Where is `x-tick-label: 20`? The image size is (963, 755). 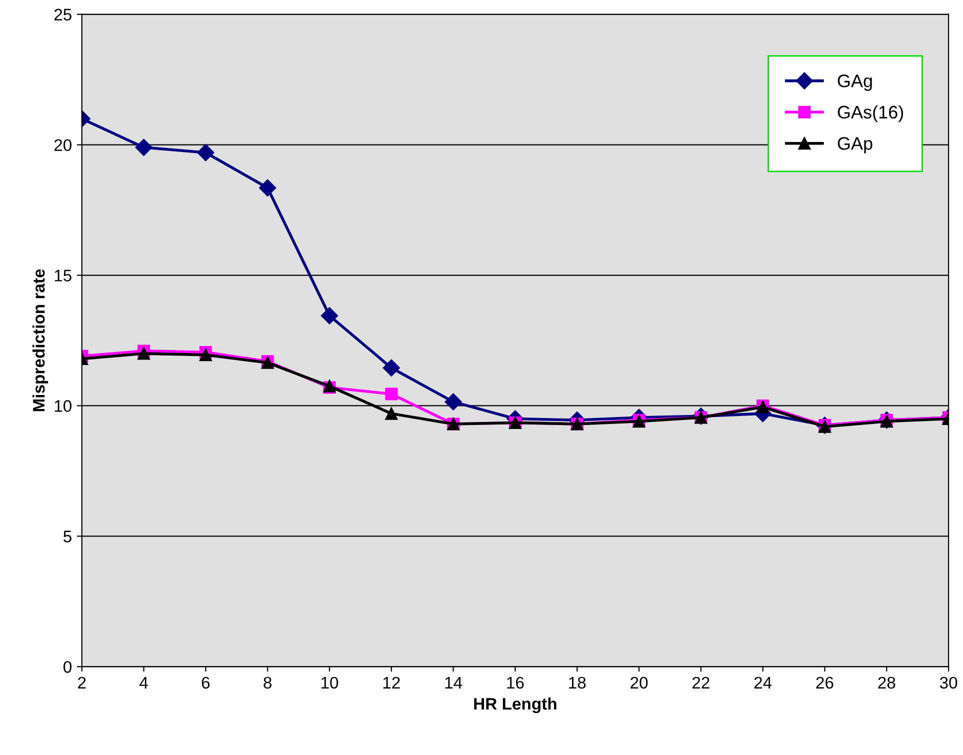 x-tick-label: 20 is located at coordinates (639, 682).